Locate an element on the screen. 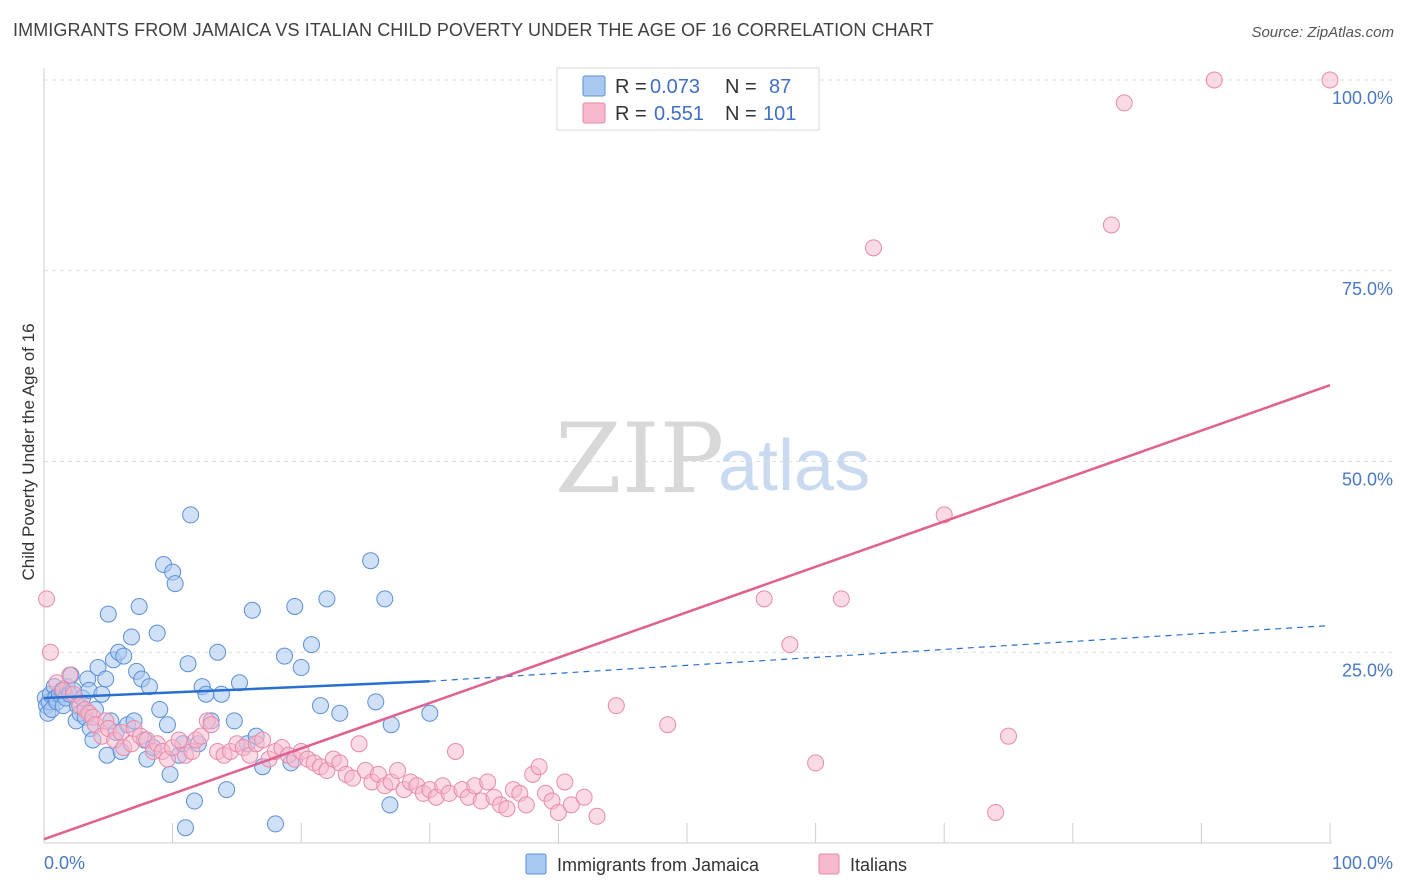 The height and width of the screenshot is (892, 1406). bottom-legend-italians: Italians is located at coordinates (878, 865).